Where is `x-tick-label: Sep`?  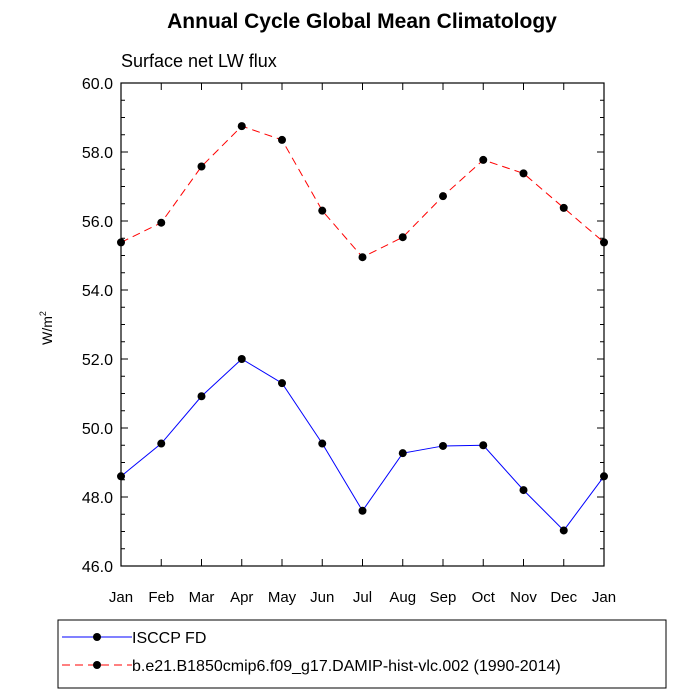 x-tick-label: Sep is located at coordinates (443, 597).